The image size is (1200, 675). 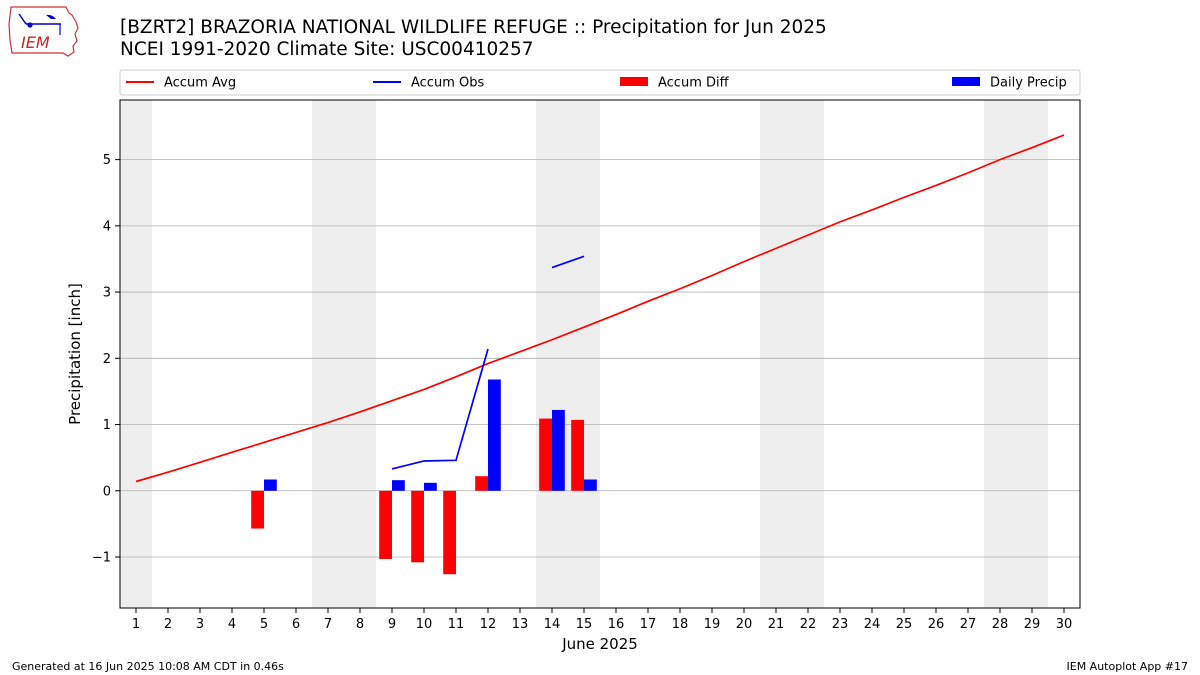 What do you see at coordinates (456, 624) in the screenshot?
I see `x-tick-label: 11` at bounding box center [456, 624].